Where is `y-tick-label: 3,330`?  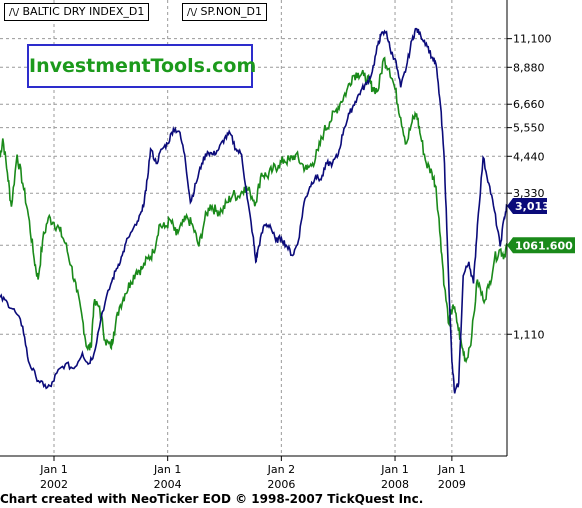 y-tick-label: 3,330 is located at coordinates (529, 193).